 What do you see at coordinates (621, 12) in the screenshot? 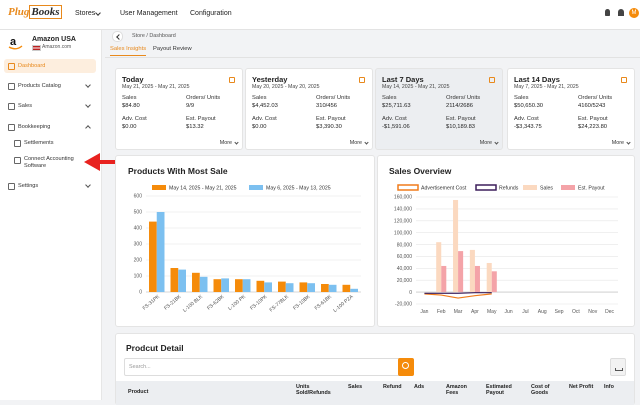
I see `bell-icon` at bounding box center [621, 12].